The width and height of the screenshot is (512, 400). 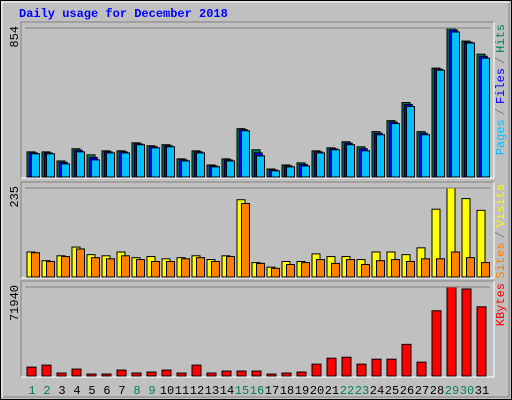 I want to click on x-tick-label: 22, so click(x=347, y=391).